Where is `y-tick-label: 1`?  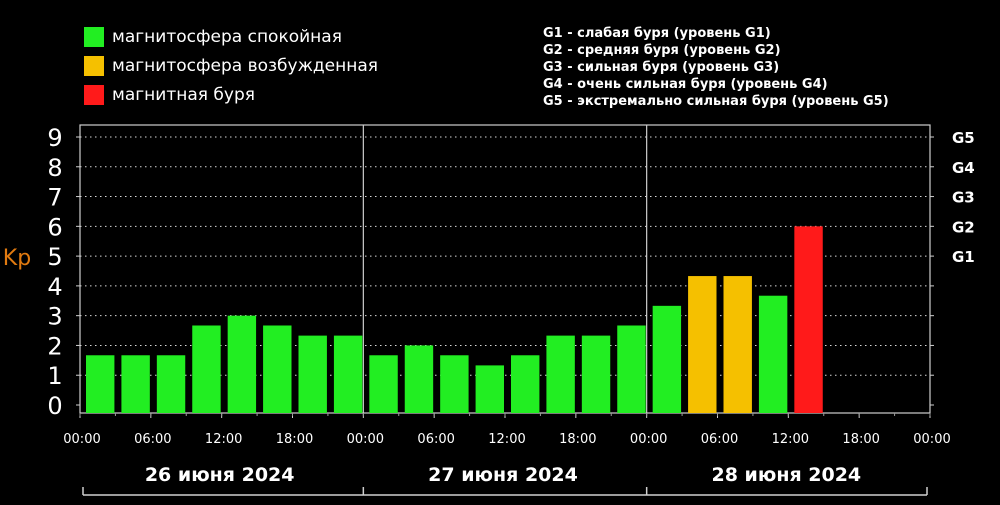 y-tick-label: 1 is located at coordinates (54, 376).